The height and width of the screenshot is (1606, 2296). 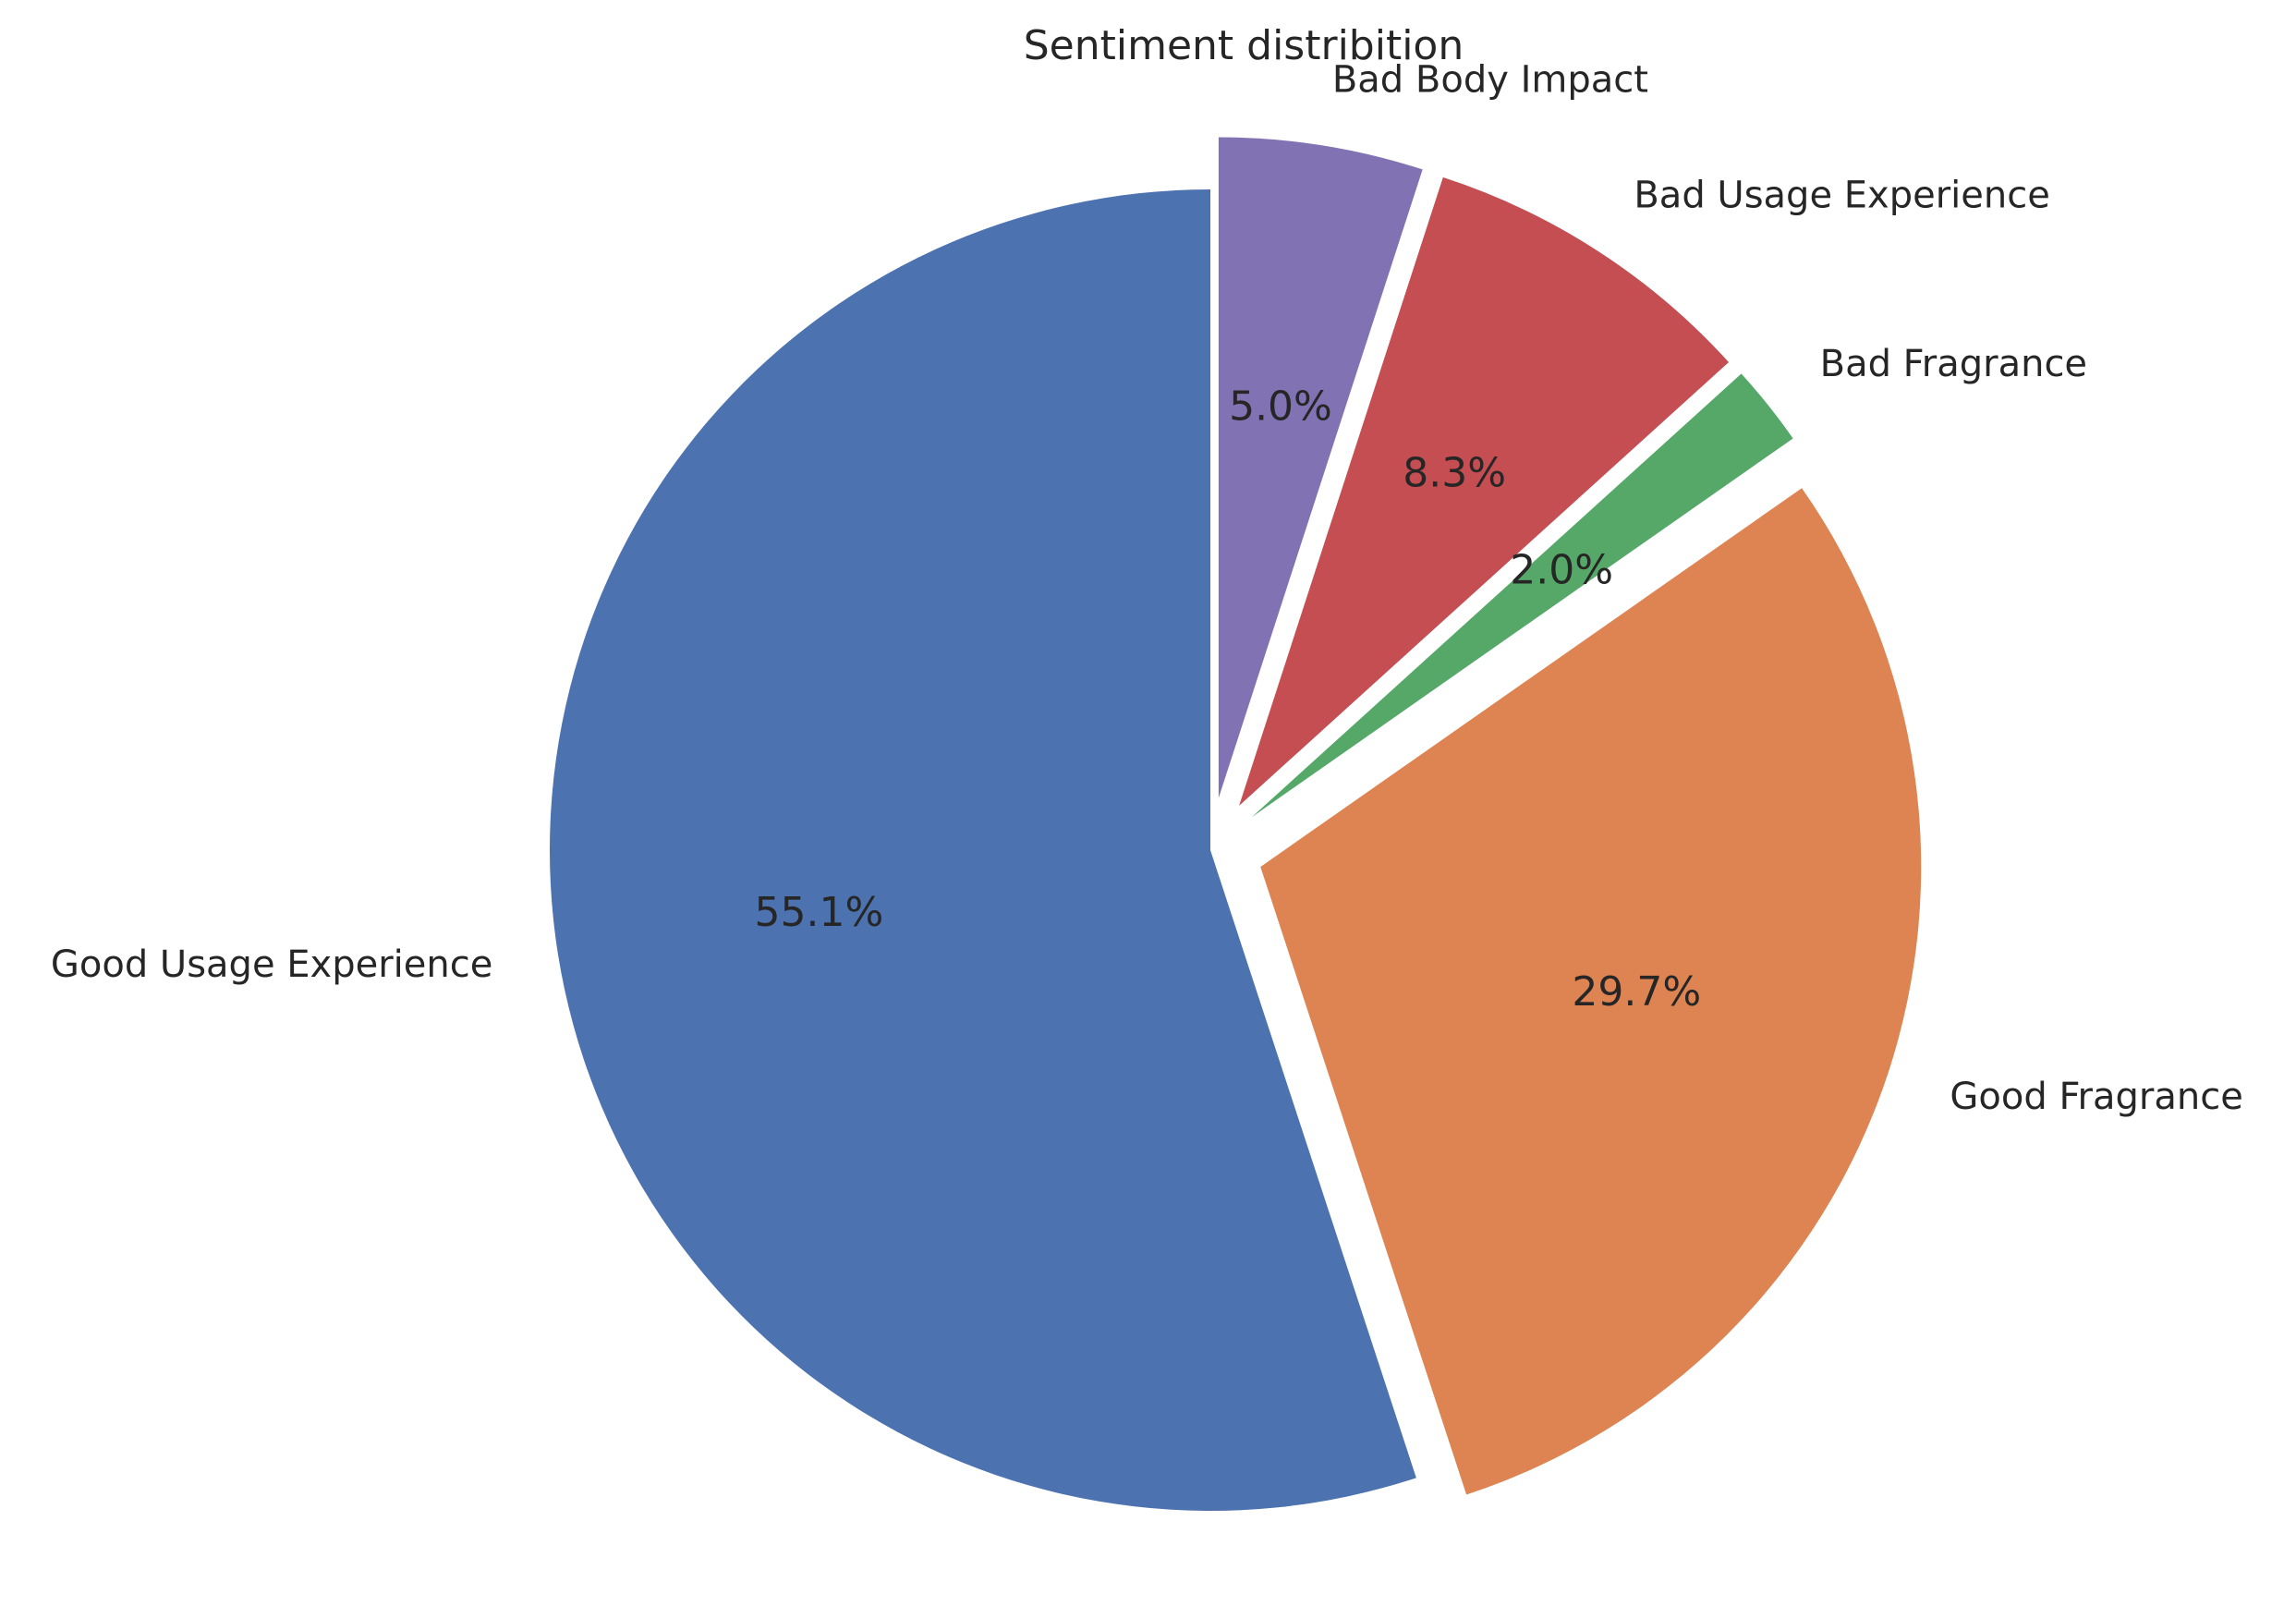 I want to click on percentage-label-good-usage-experience: 55.1%, so click(x=818, y=913).